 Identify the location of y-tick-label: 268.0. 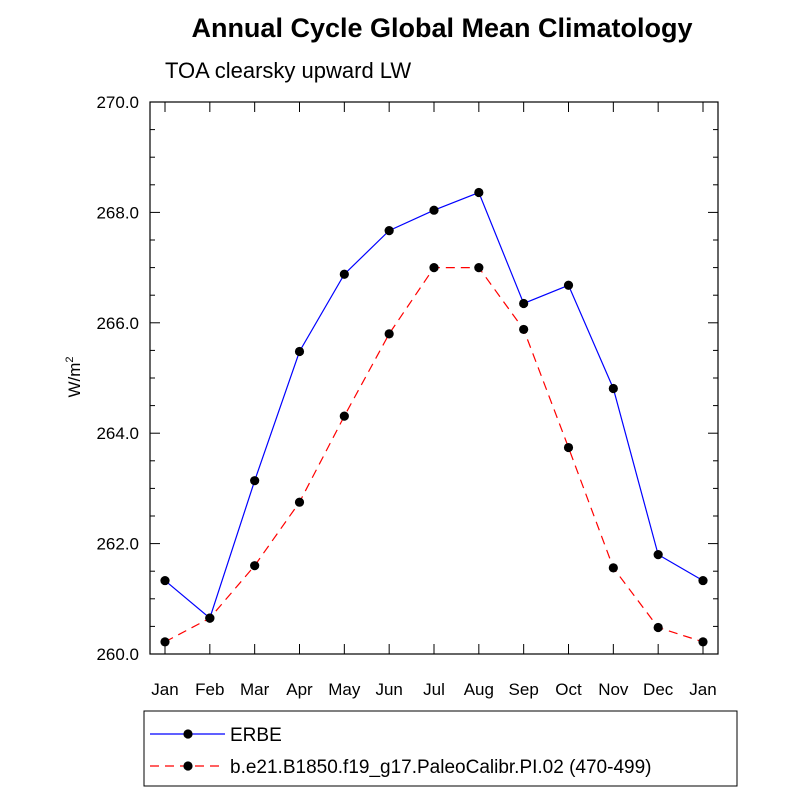
(117, 212).